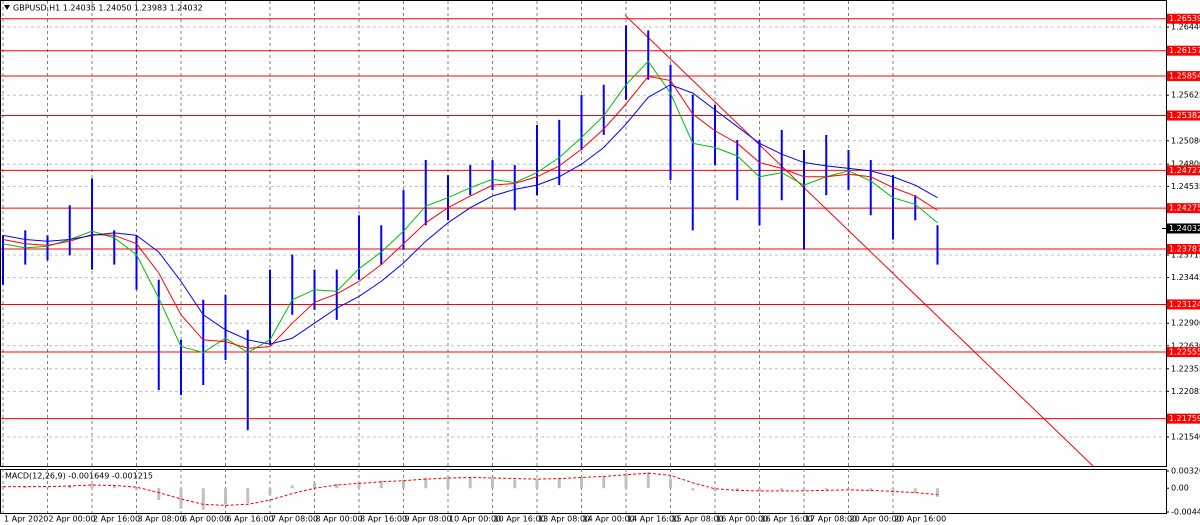 The height and width of the screenshot is (525, 1200). I want to click on level-label: 1.25854, so click(1184, 76).